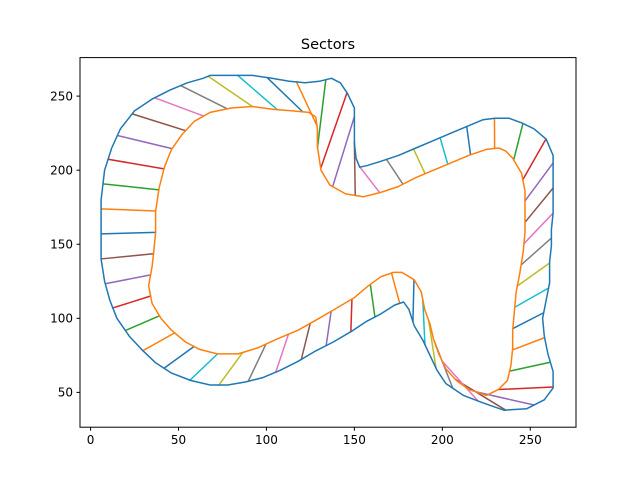  Describe the element at coordinates (61, 96) in the screenshot. I see `y-tick-label: 250` at that location.